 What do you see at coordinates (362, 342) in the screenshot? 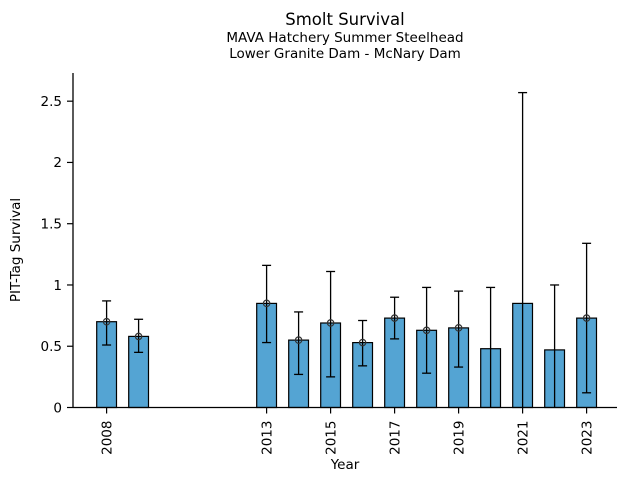
I see `point-marker-2016` at bounding box center [362, 342].